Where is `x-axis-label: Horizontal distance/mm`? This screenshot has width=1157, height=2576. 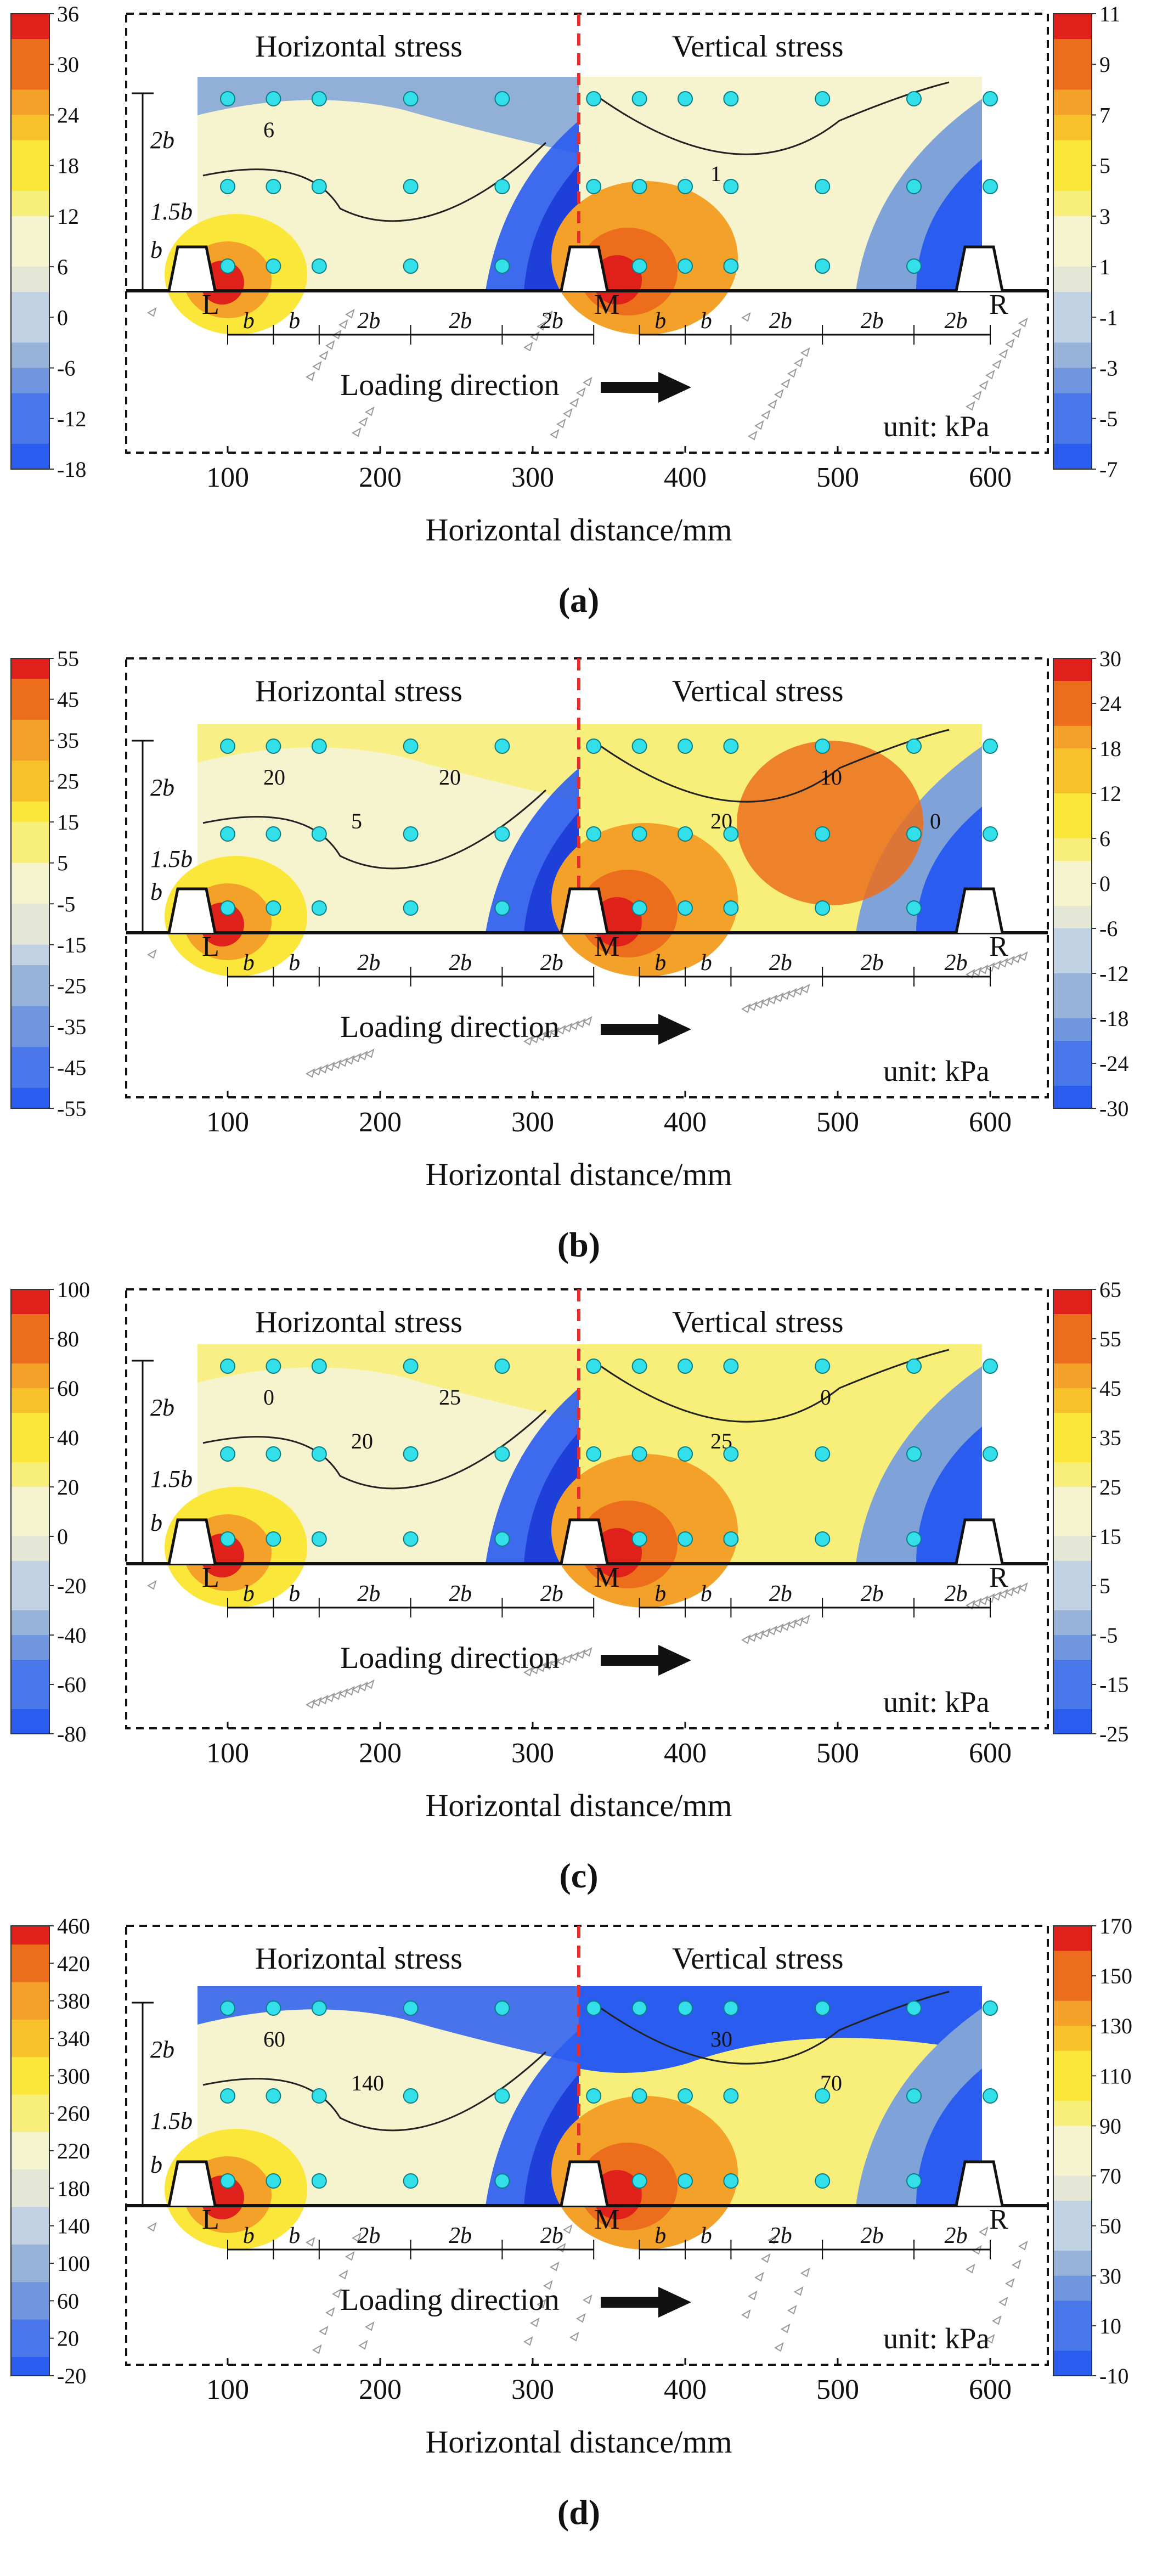 x-axis-label: Horizontal distance/mm is located at coordinates (579, 1805).